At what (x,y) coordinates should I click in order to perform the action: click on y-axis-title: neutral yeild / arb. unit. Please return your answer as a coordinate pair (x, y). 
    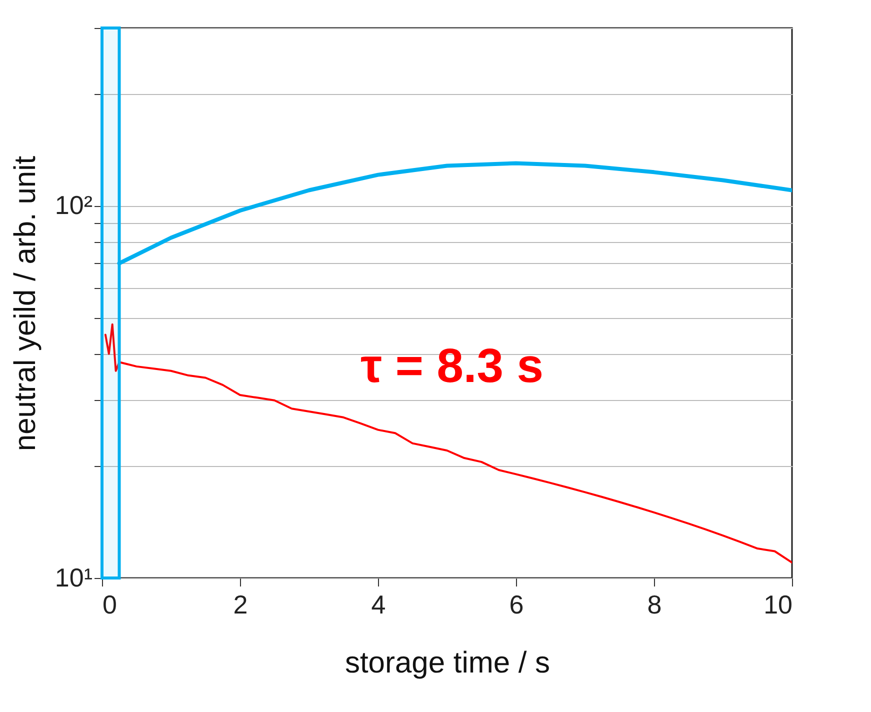
    Looking at the image, I should click on (25, 303).